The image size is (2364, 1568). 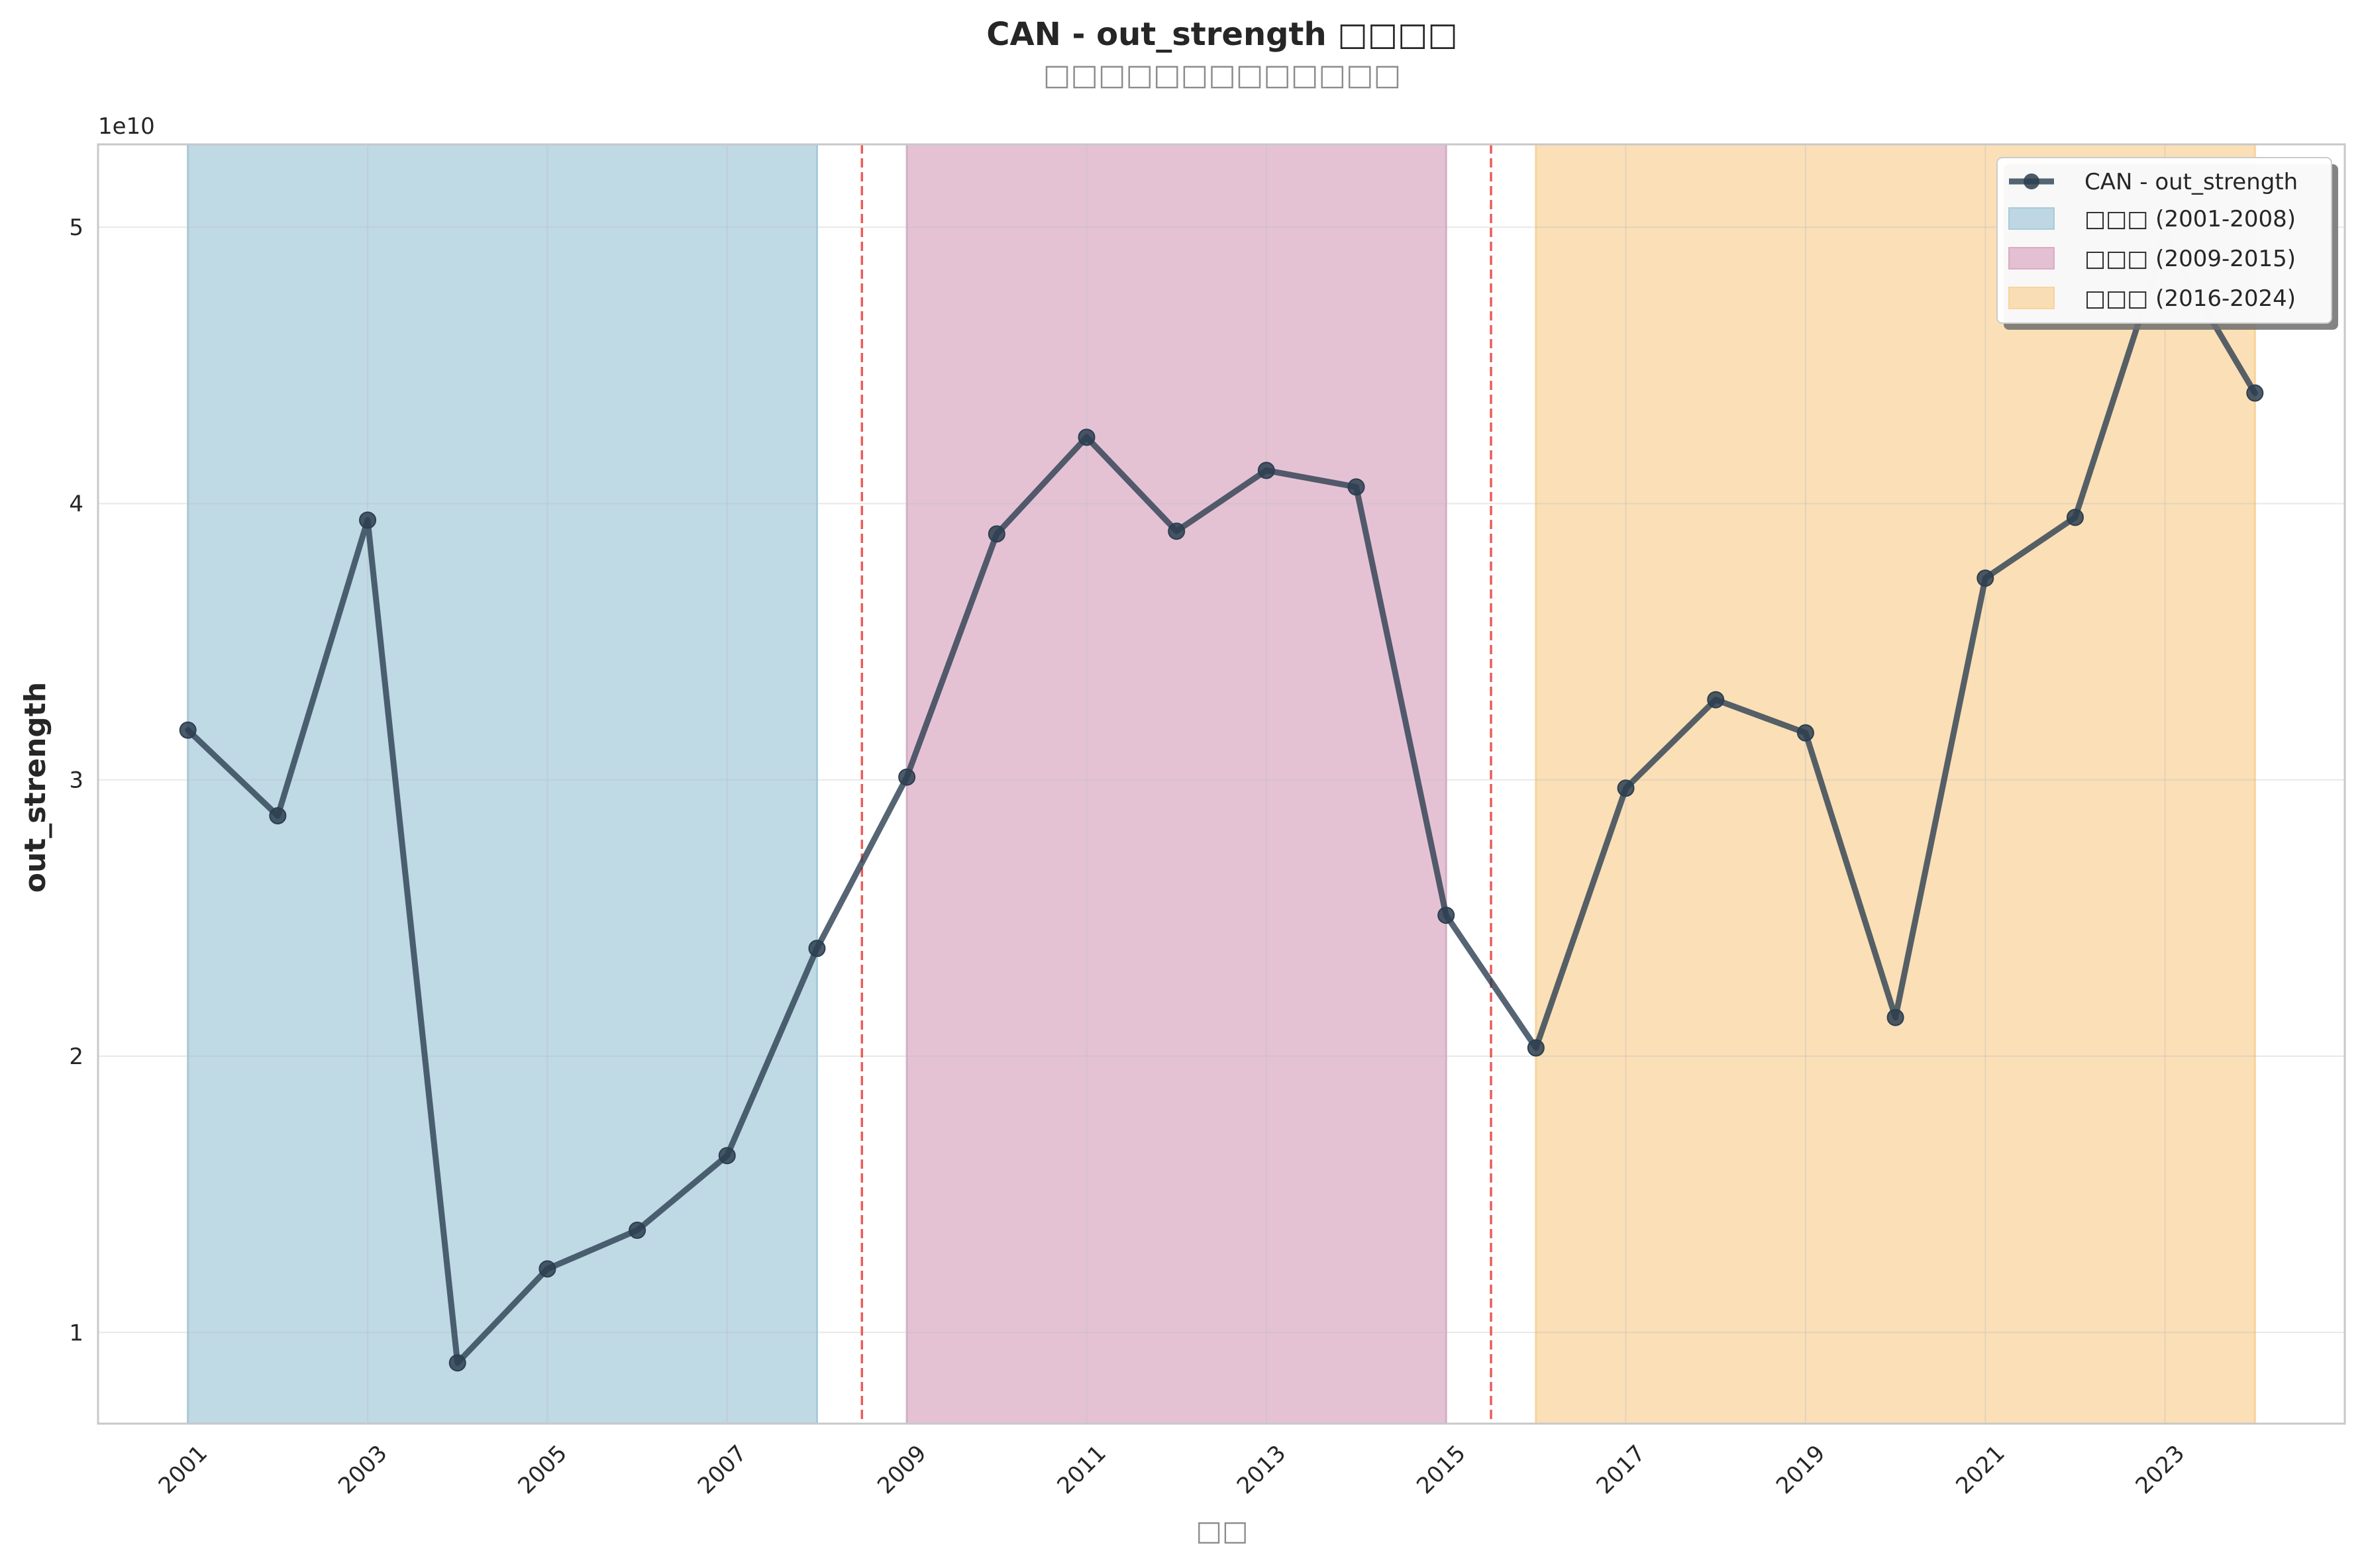 What do you see at coordinates (362, 1469) in the screenshot?
I see `x-tick-label: 2003` at bounding box center [362, 1469].